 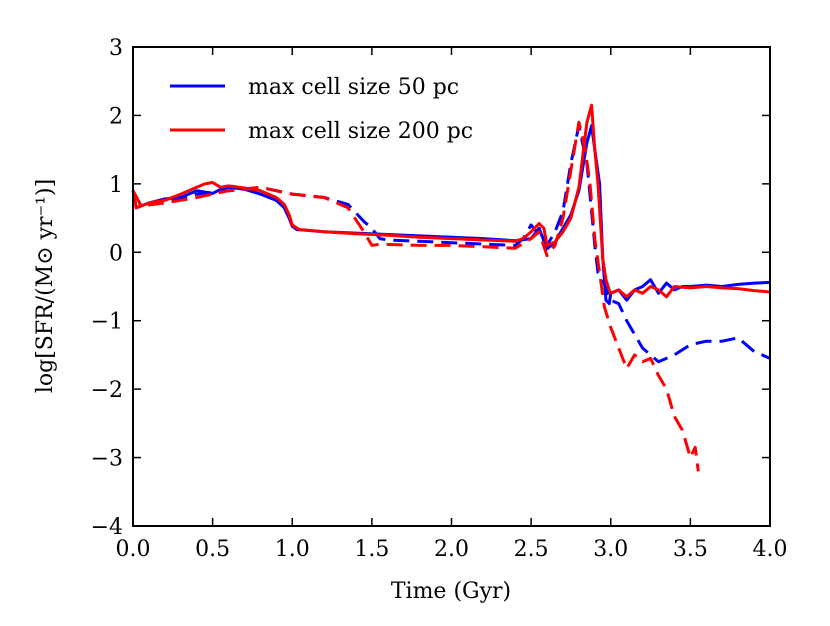 What do you see at coordinates (107, 322) in the screenshot?
I see `y-tick-label: −1` at bounding box center [107, 322].